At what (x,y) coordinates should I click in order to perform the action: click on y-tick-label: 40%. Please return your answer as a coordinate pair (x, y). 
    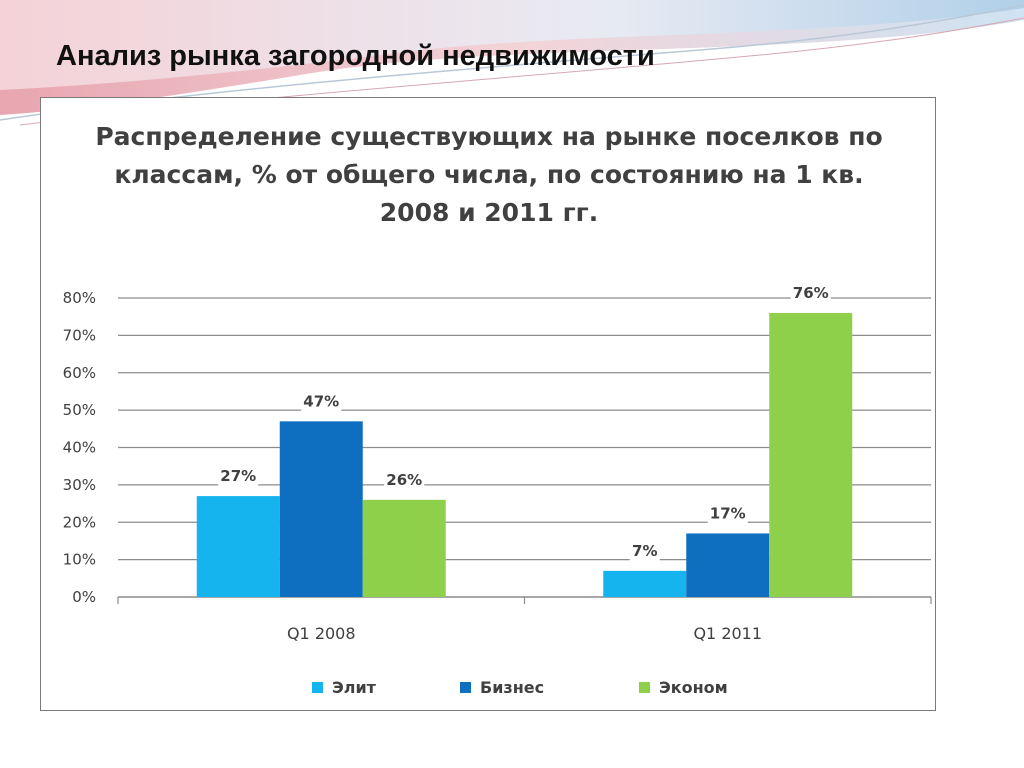
    Looking at the image, I should click on (79, 448).